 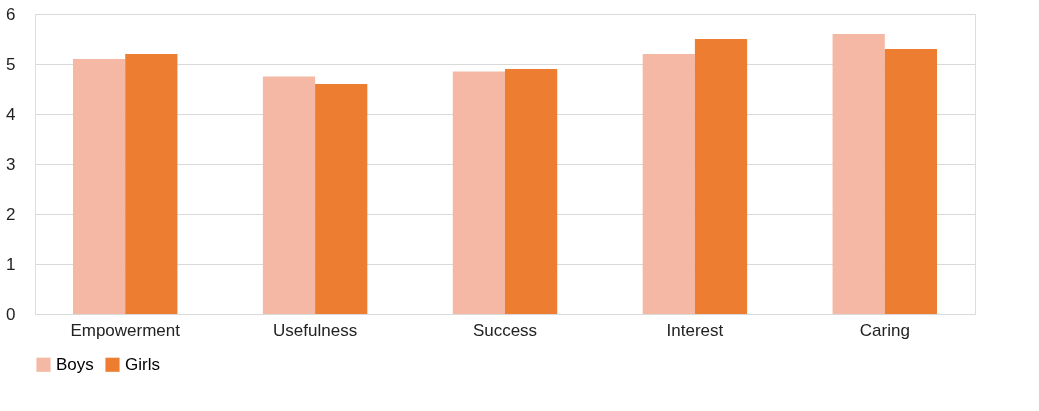 I want to click on y-tick-label: 5, so click(x=11, y=64).